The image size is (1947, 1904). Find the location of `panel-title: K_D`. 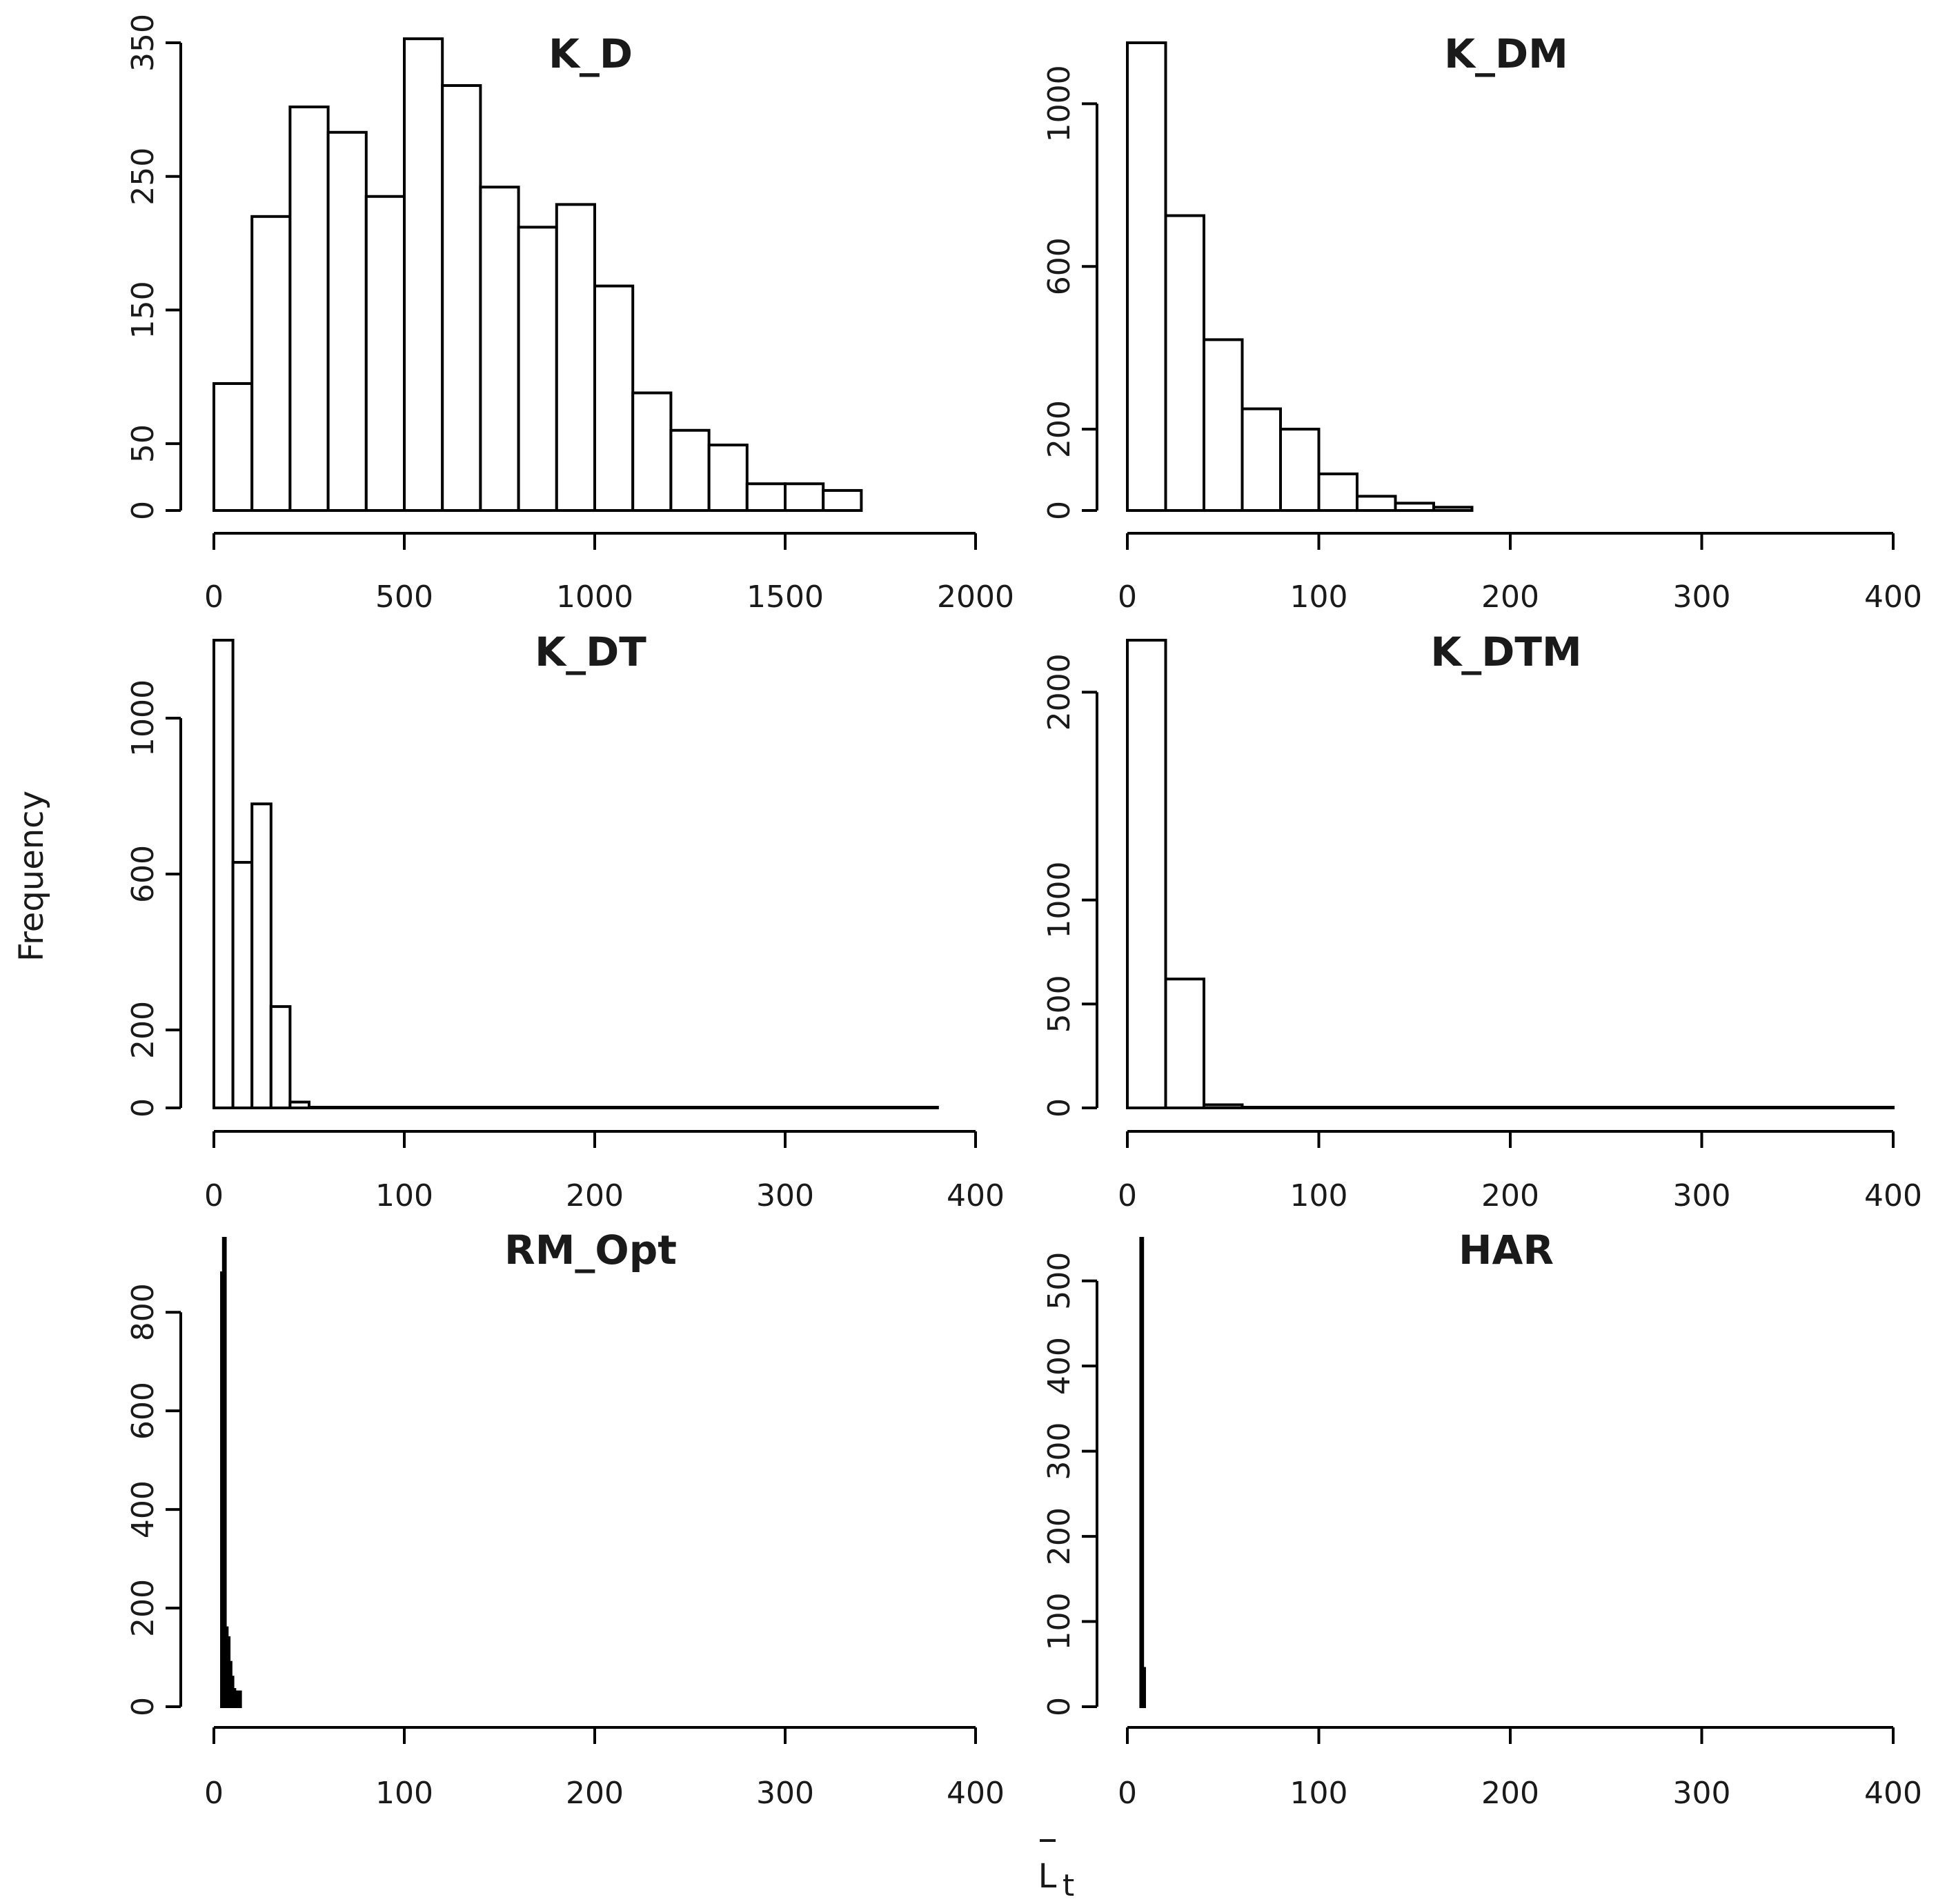

panel-title: K_D is located at coordinates (591, 53).